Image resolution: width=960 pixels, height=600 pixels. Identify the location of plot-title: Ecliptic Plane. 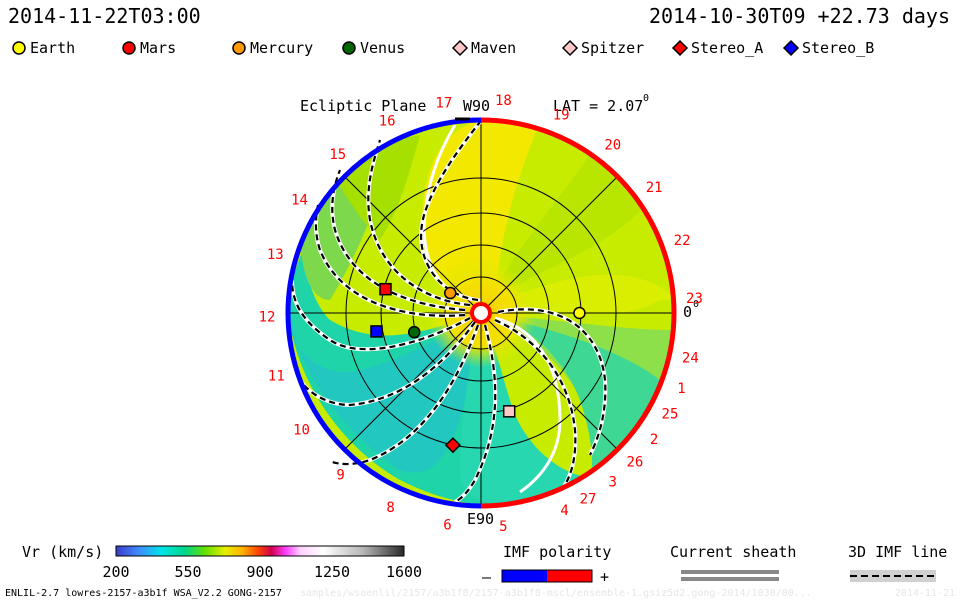
(363, 106).